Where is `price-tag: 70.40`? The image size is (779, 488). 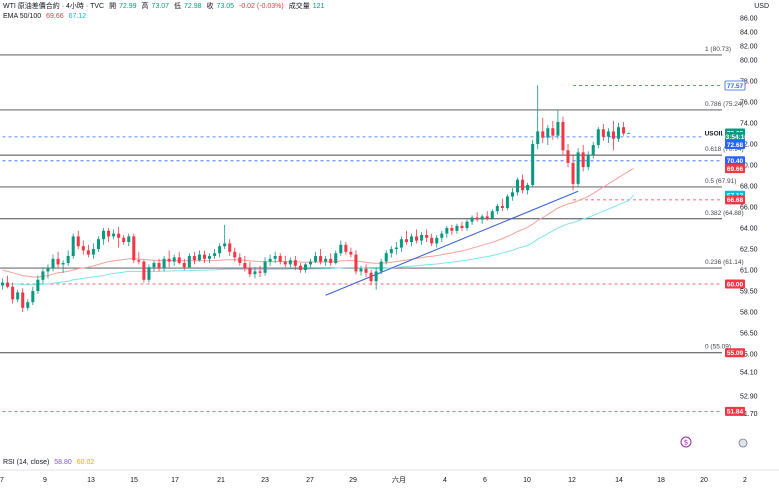
price-tag: 70.40 is located at coordinates (735, 161).